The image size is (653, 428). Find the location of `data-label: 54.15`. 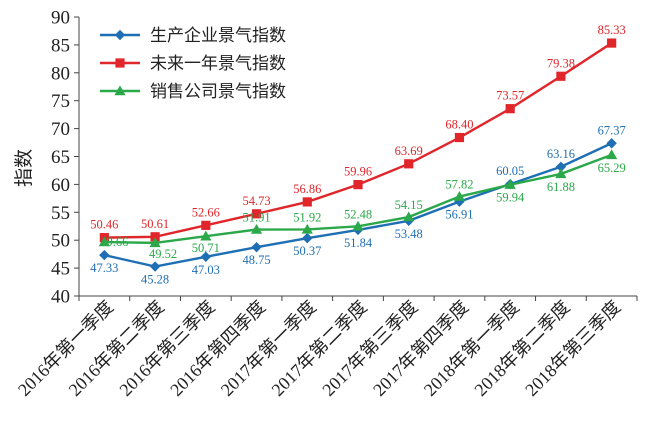

data-label: 54.15 is located at coordinates (409, 205).